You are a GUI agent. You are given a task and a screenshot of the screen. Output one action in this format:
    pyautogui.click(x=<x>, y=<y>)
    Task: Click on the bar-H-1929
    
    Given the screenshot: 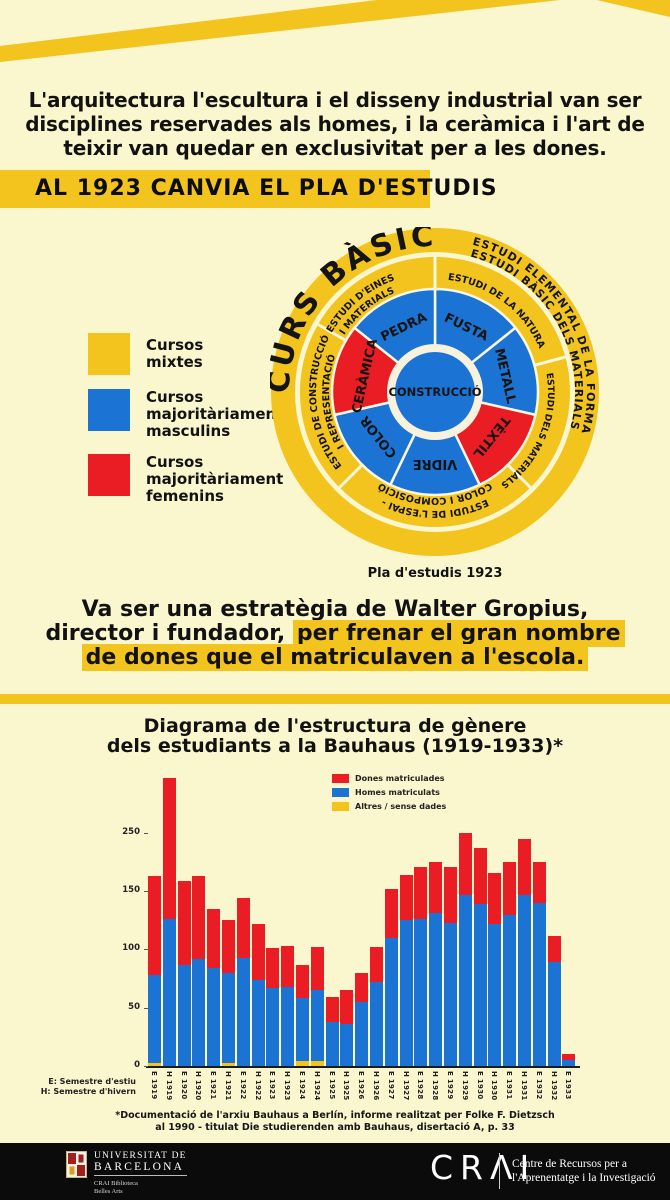 What is the action you would take?
    pyautogui.click(x=465, y=949)
    